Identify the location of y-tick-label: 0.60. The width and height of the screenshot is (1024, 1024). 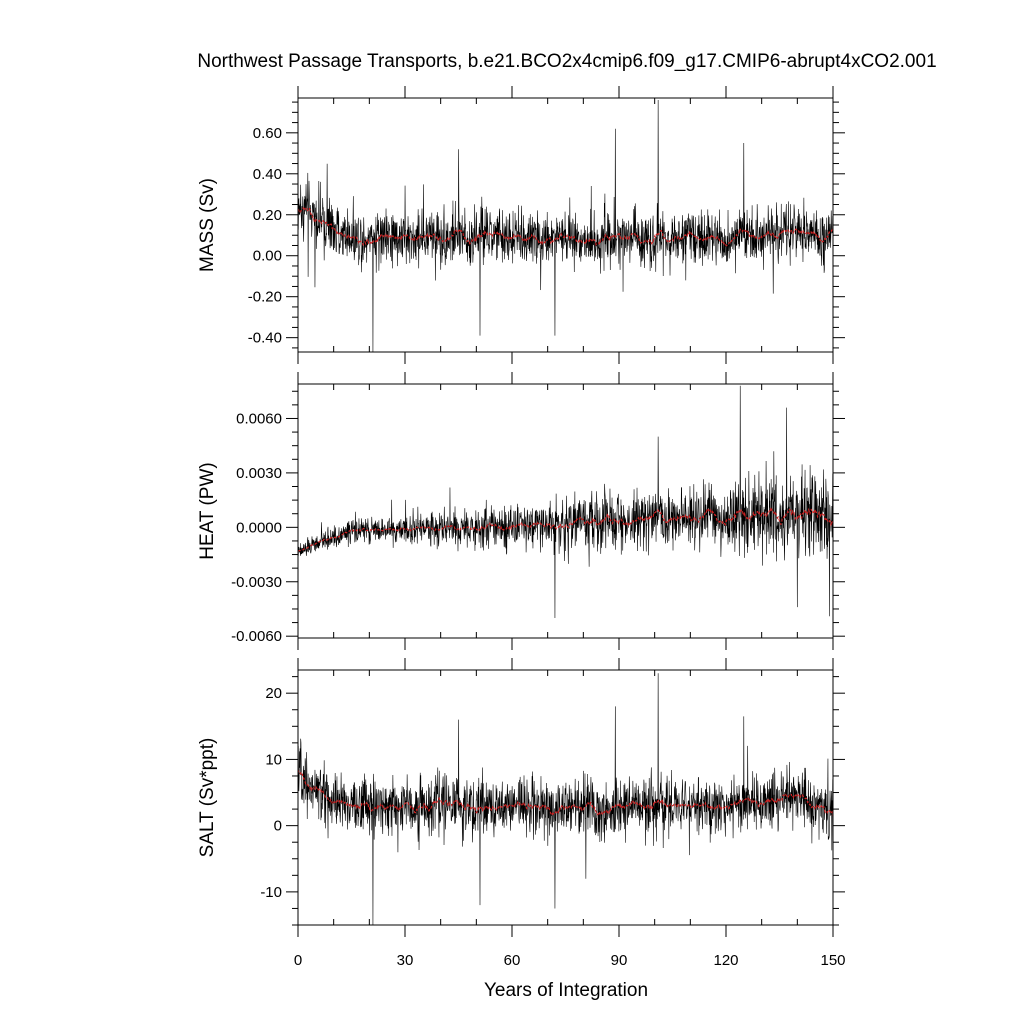
(267, 133).